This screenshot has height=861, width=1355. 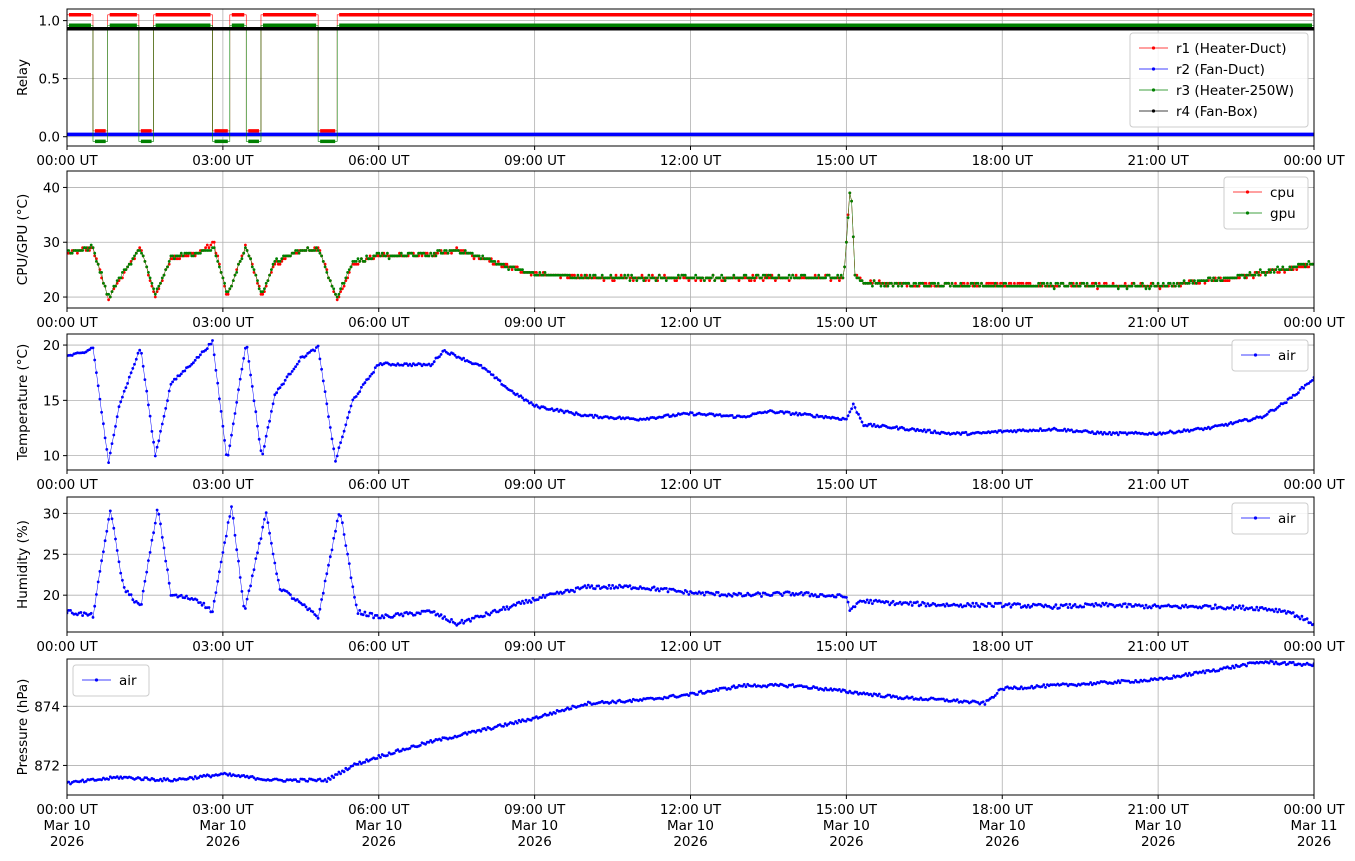 I want to click on y-tick-label: 30, so click(x=51, y=243).